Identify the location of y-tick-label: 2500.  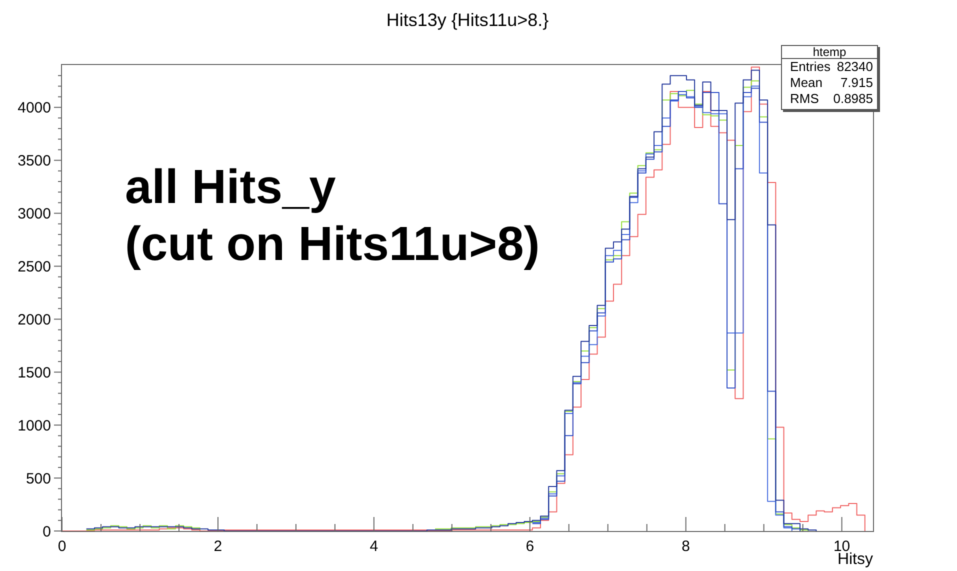
(34, 267).